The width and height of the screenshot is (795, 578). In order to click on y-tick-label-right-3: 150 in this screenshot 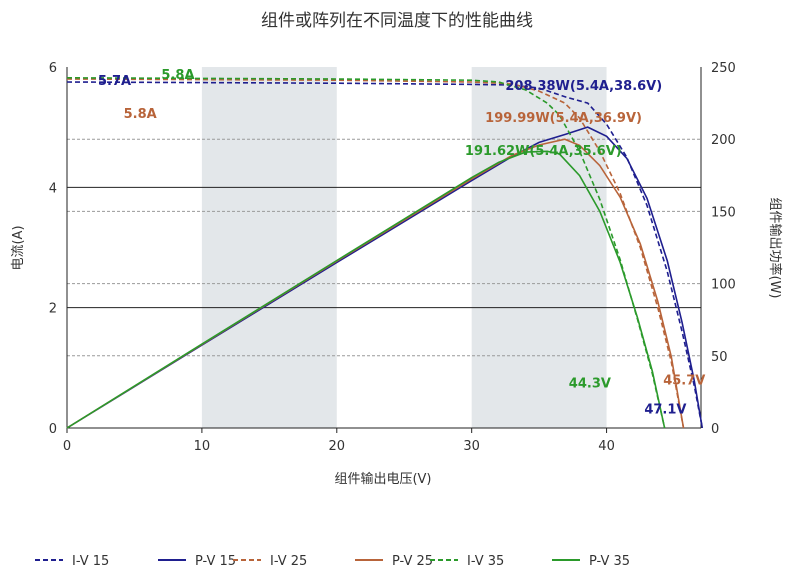, I will do `click(723, 212)`.